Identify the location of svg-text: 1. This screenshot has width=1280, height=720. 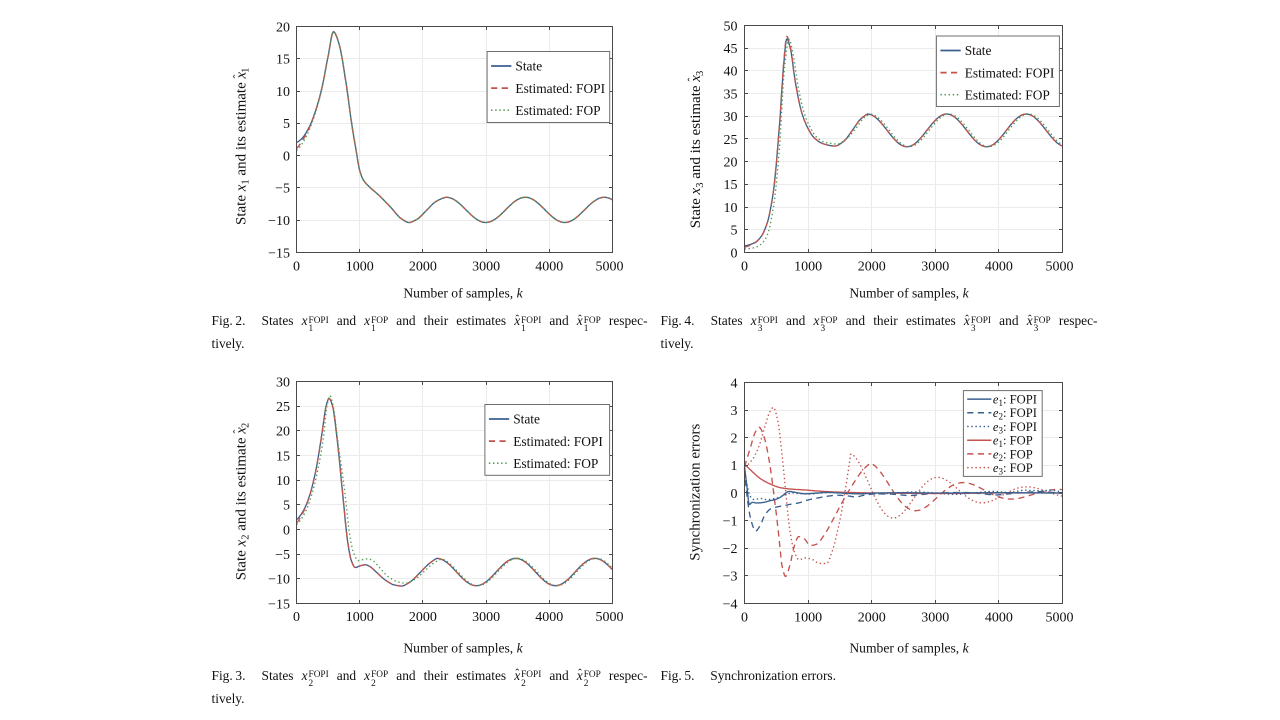
(734, 466).